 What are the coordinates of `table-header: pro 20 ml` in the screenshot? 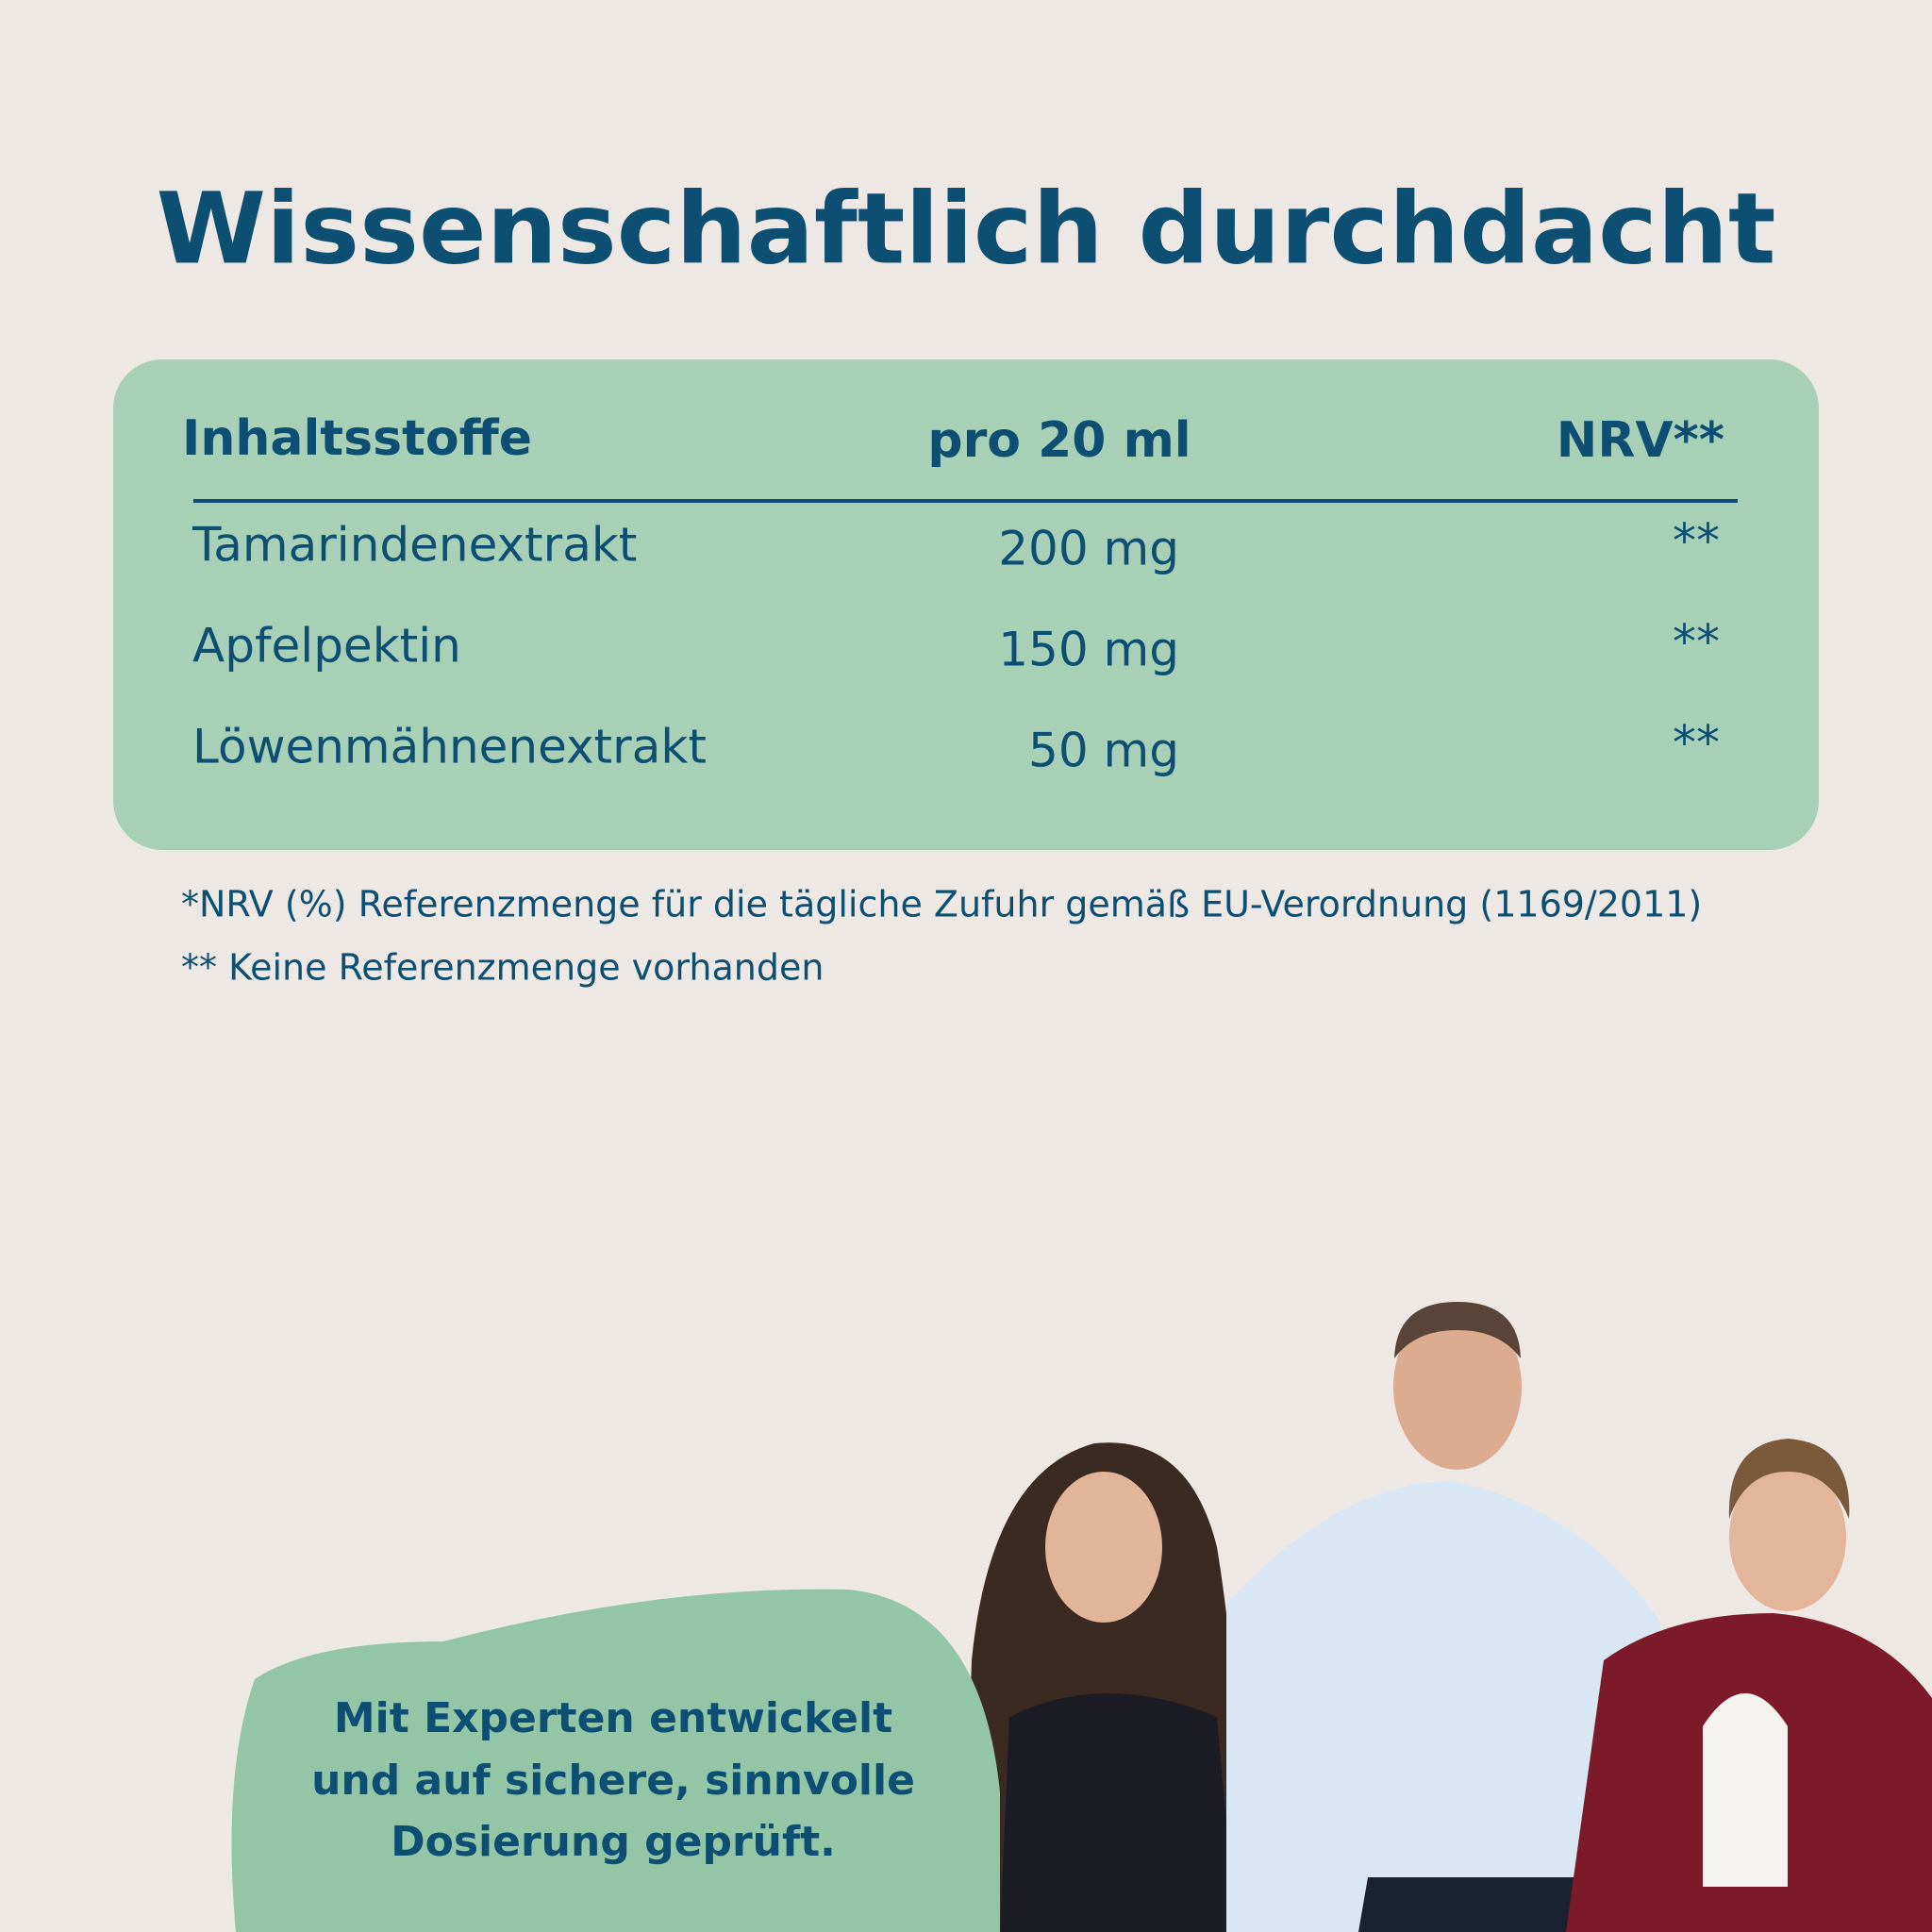 It's located at (1059, 440).